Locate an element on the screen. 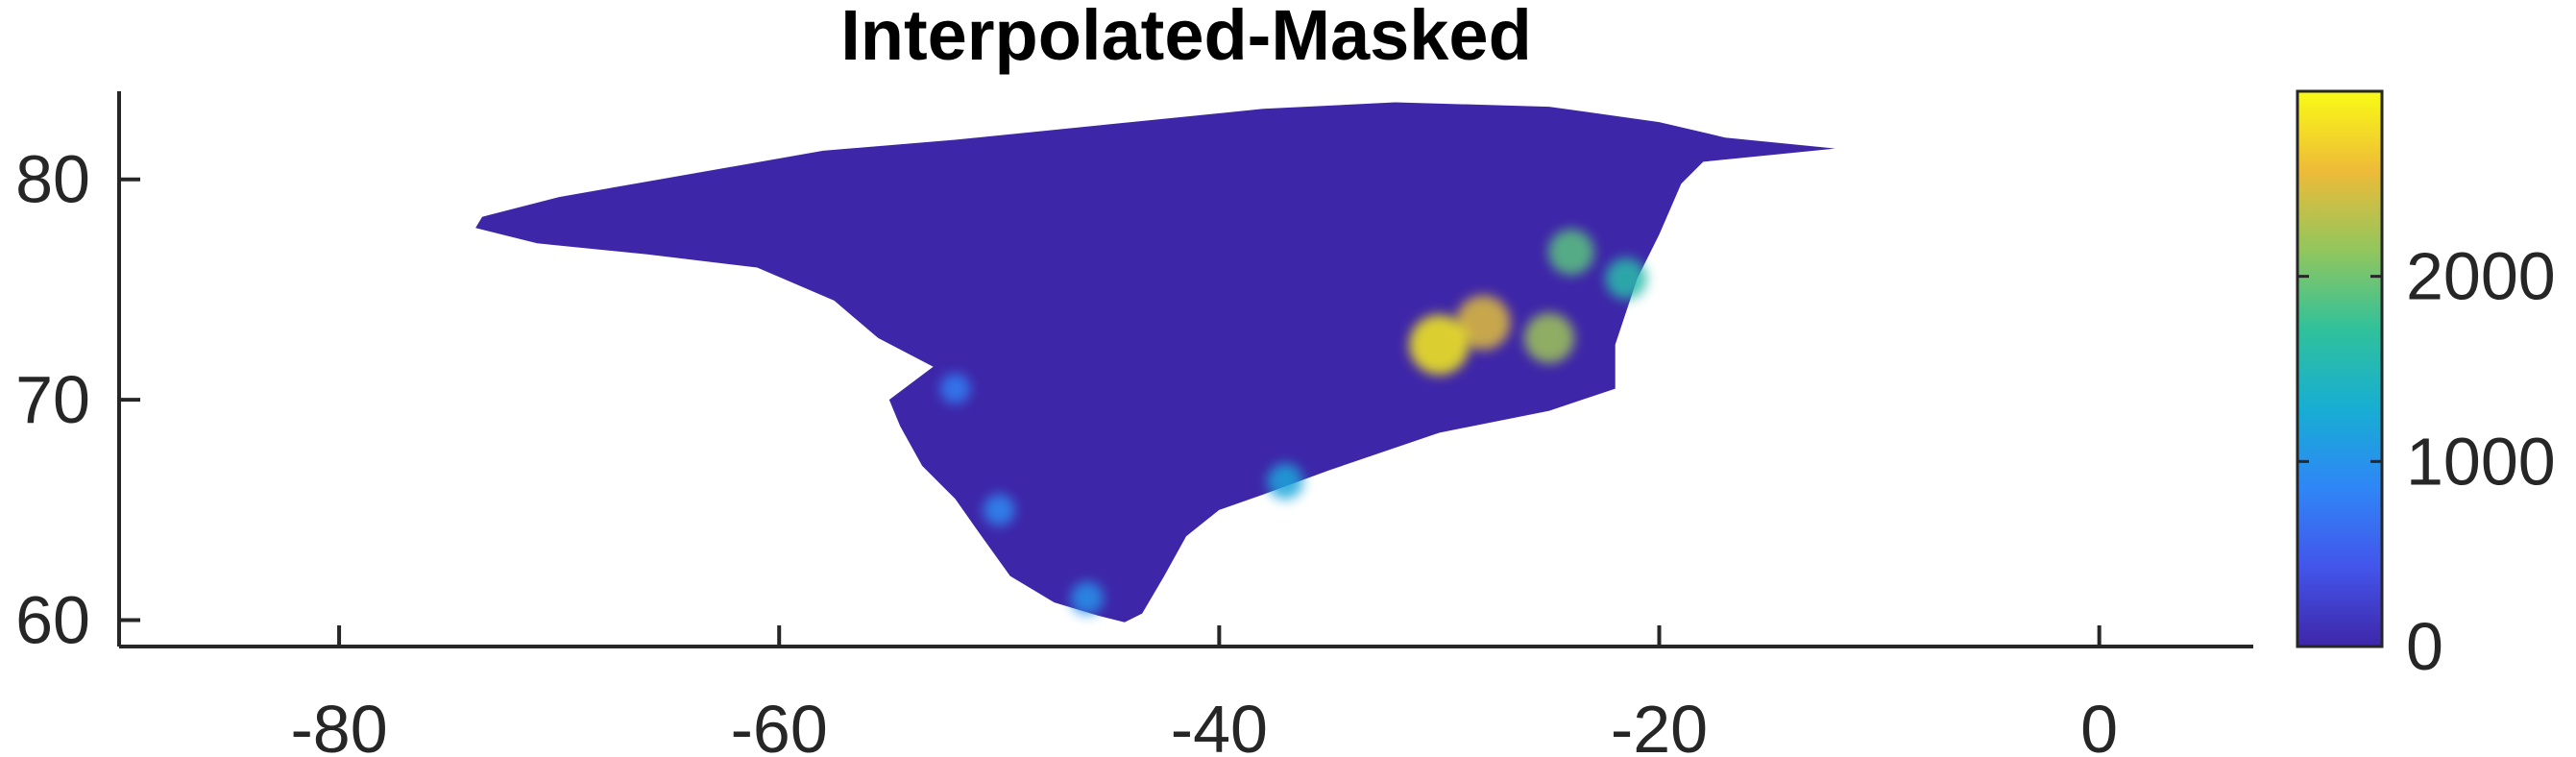 The height and width of the screenshot is (757, 2576). y-tick-label: 60 is located at coordinates (52, 619).